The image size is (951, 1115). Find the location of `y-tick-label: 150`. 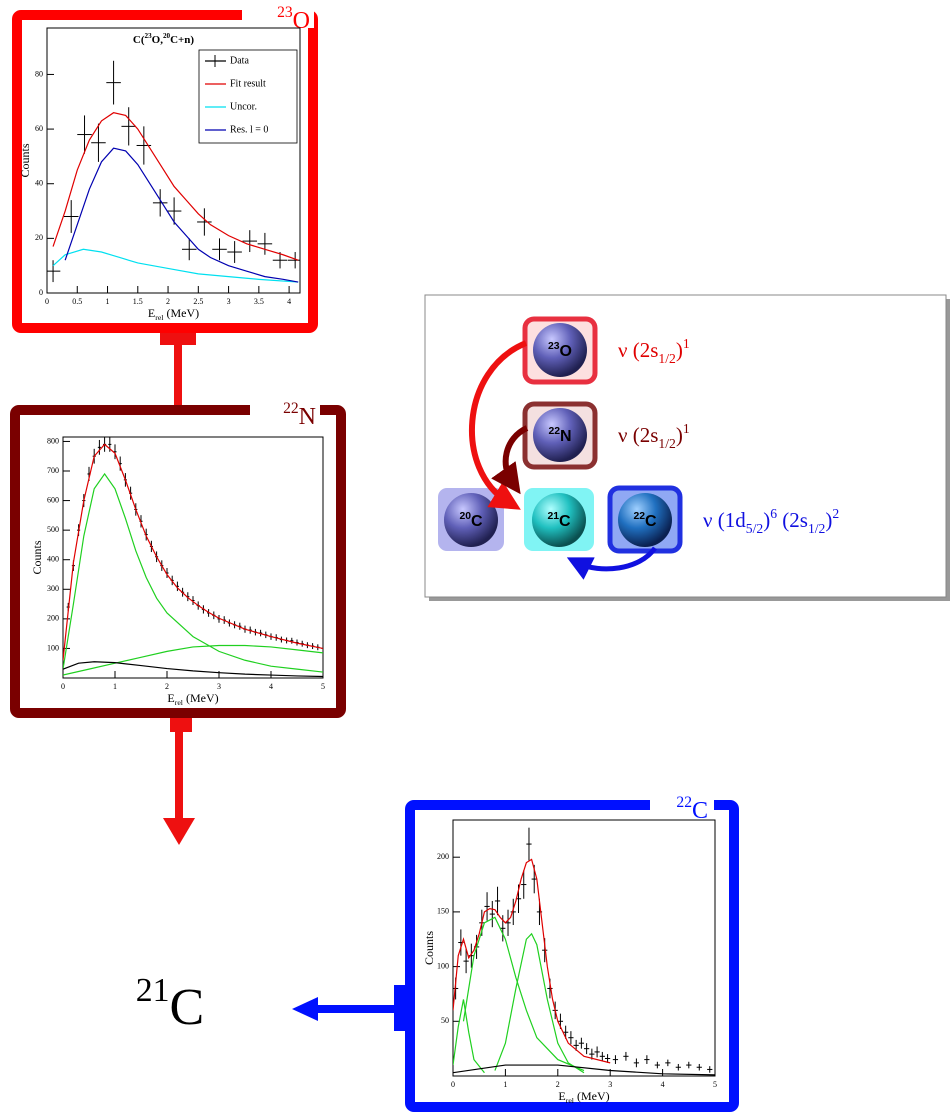

y-tick-label: 150 is located at coordinates (443, 911).